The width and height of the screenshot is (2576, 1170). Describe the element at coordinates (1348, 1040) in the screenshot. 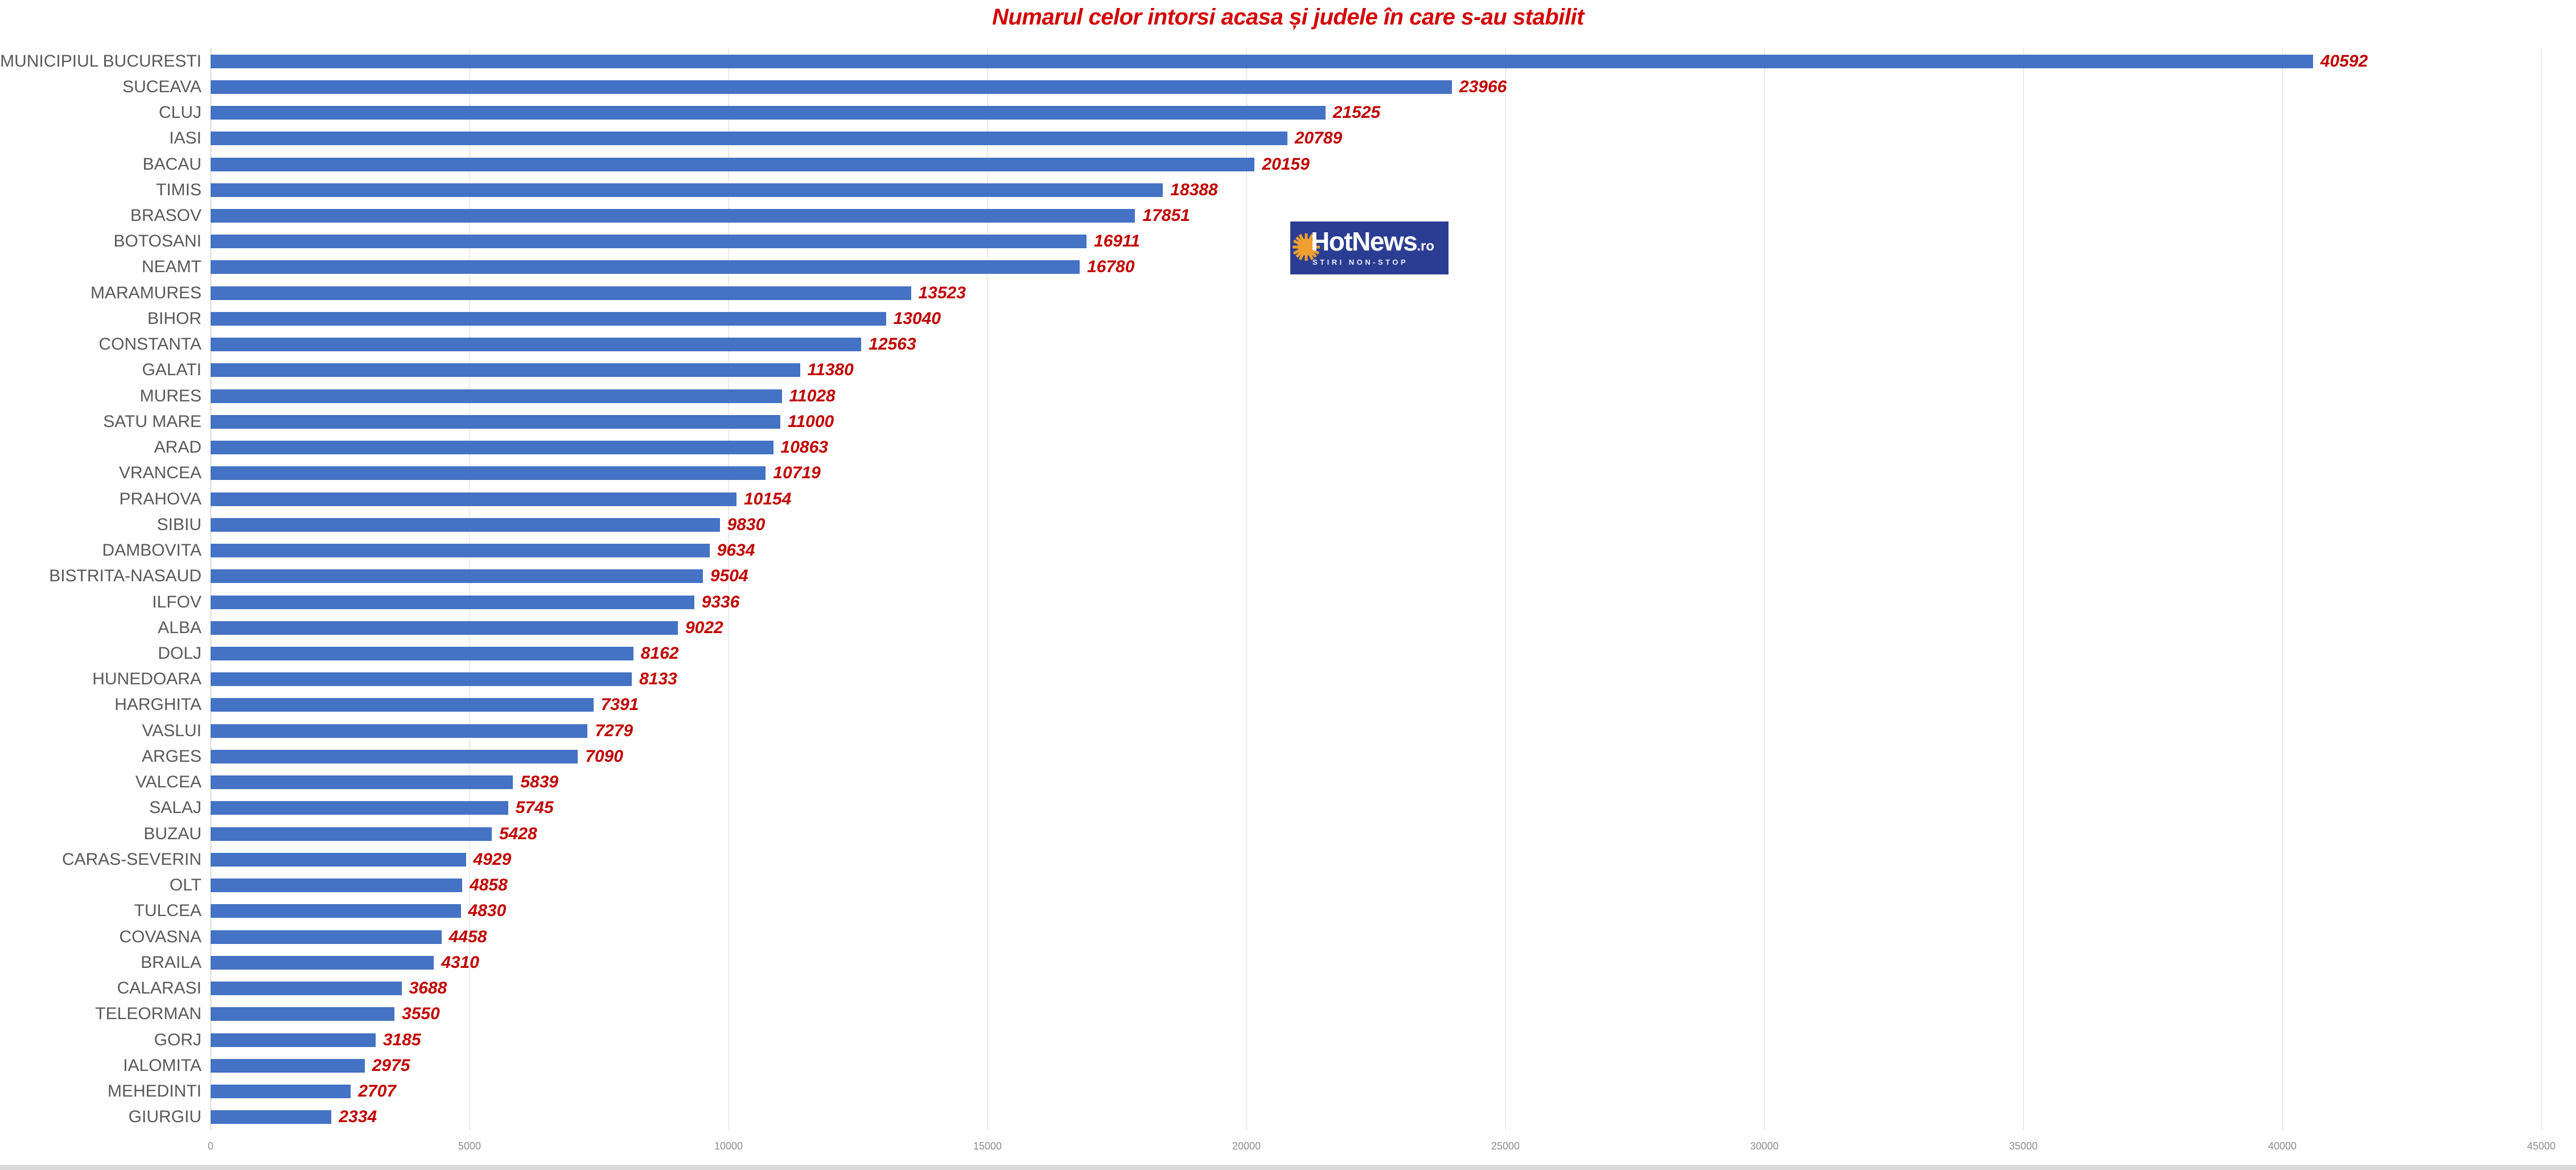

I see `bar-row: GORJ 3185` at that location.